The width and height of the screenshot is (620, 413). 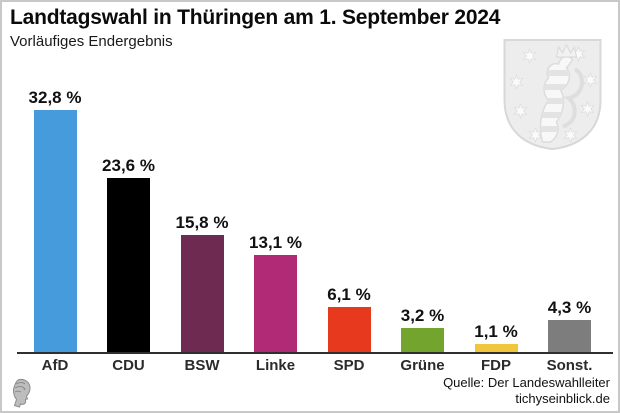 What do you see at coordinates (562, 398) in the screenshot?
I see `website-url: tichyseinblick.de` at bounding box center [562, 398].